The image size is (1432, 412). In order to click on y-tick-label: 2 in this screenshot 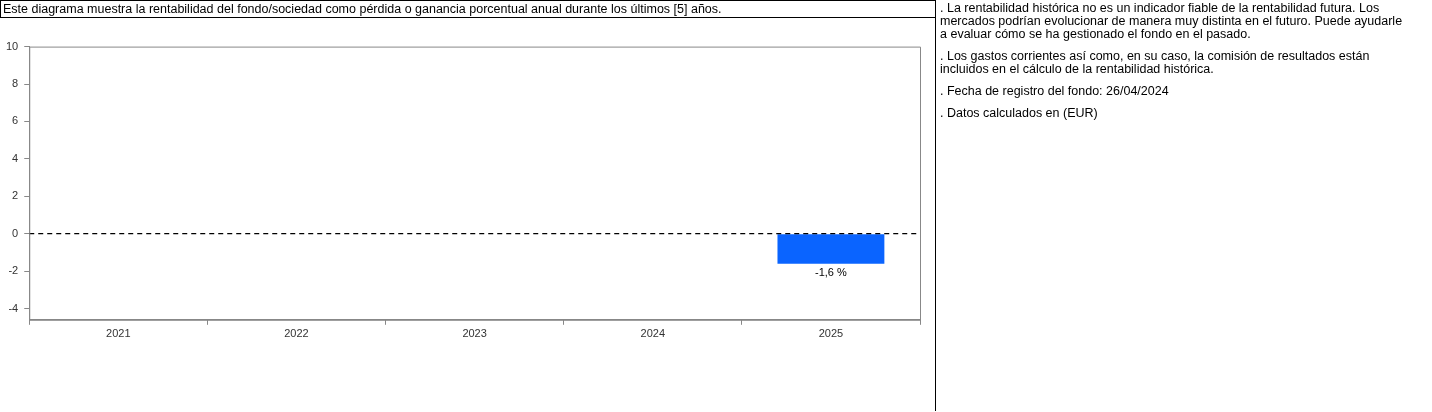, I will do `click(15, 195)`.